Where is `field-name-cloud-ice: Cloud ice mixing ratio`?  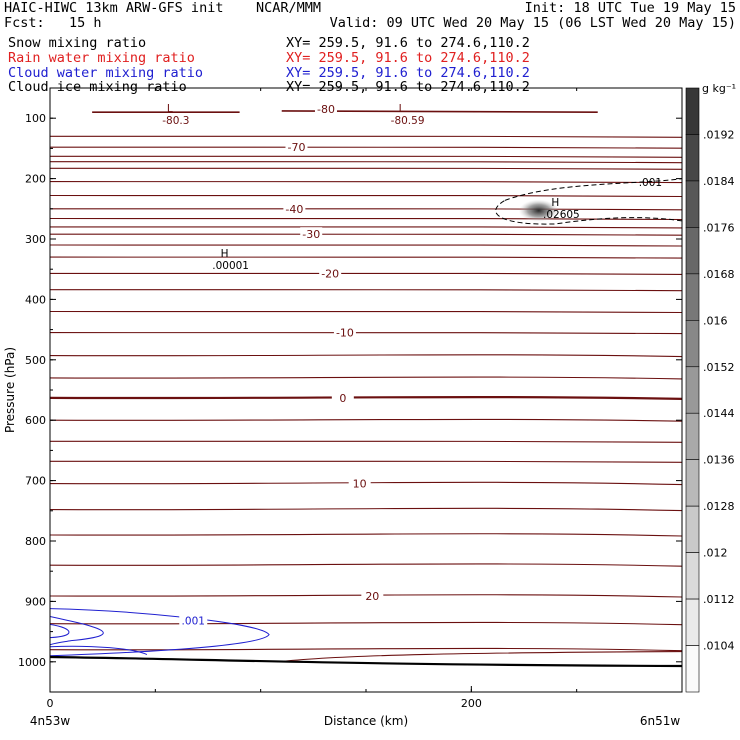
field-name-cloud-ice: Cloud ice mixing ratio is located at coordinates (97, 87).